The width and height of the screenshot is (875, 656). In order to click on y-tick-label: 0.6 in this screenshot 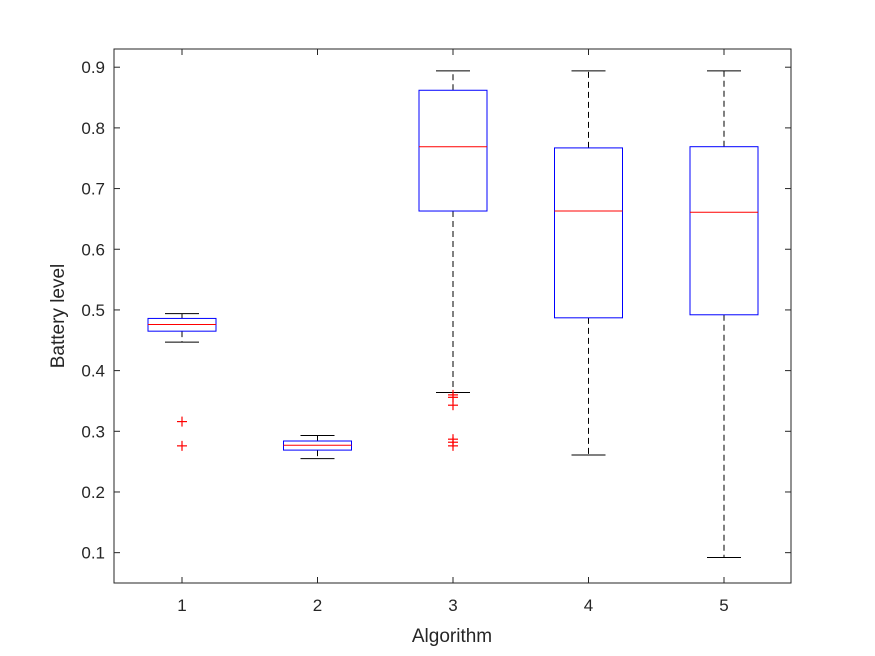, I will do `click(93, 249)`.